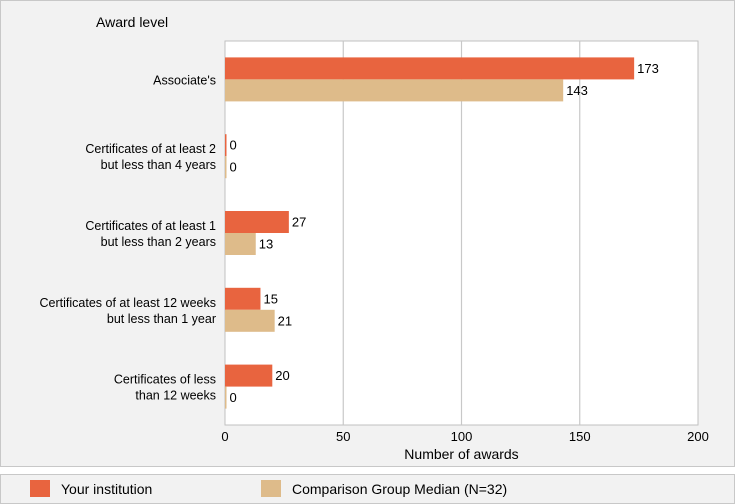 This screenshot has height=504, width=735. What do you see at coordinates (270, 298) in the screenshot?
I see `data-label: 15` at bounding box center [270, 298].